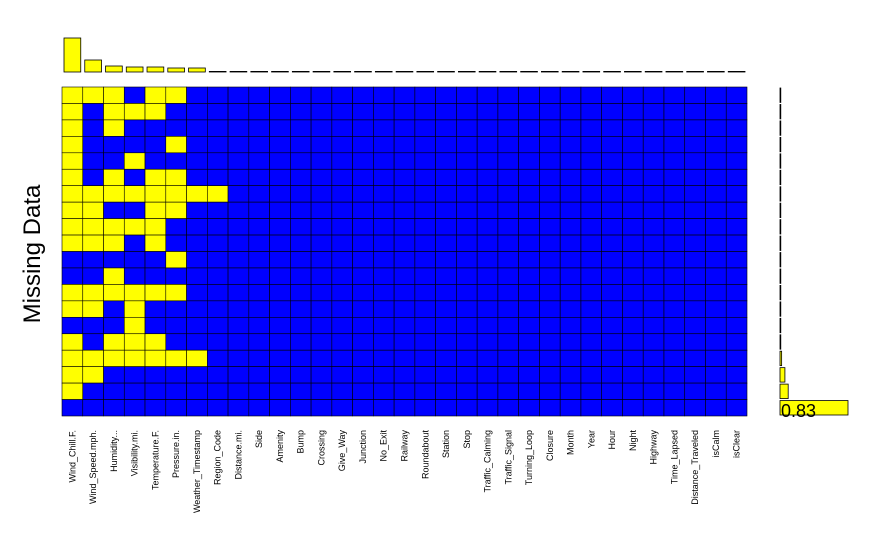  What do you see at coordinates (425, 455) in the screenshot?
I see `x-tick-label: Roundabout` at bounding box center [425, 455].